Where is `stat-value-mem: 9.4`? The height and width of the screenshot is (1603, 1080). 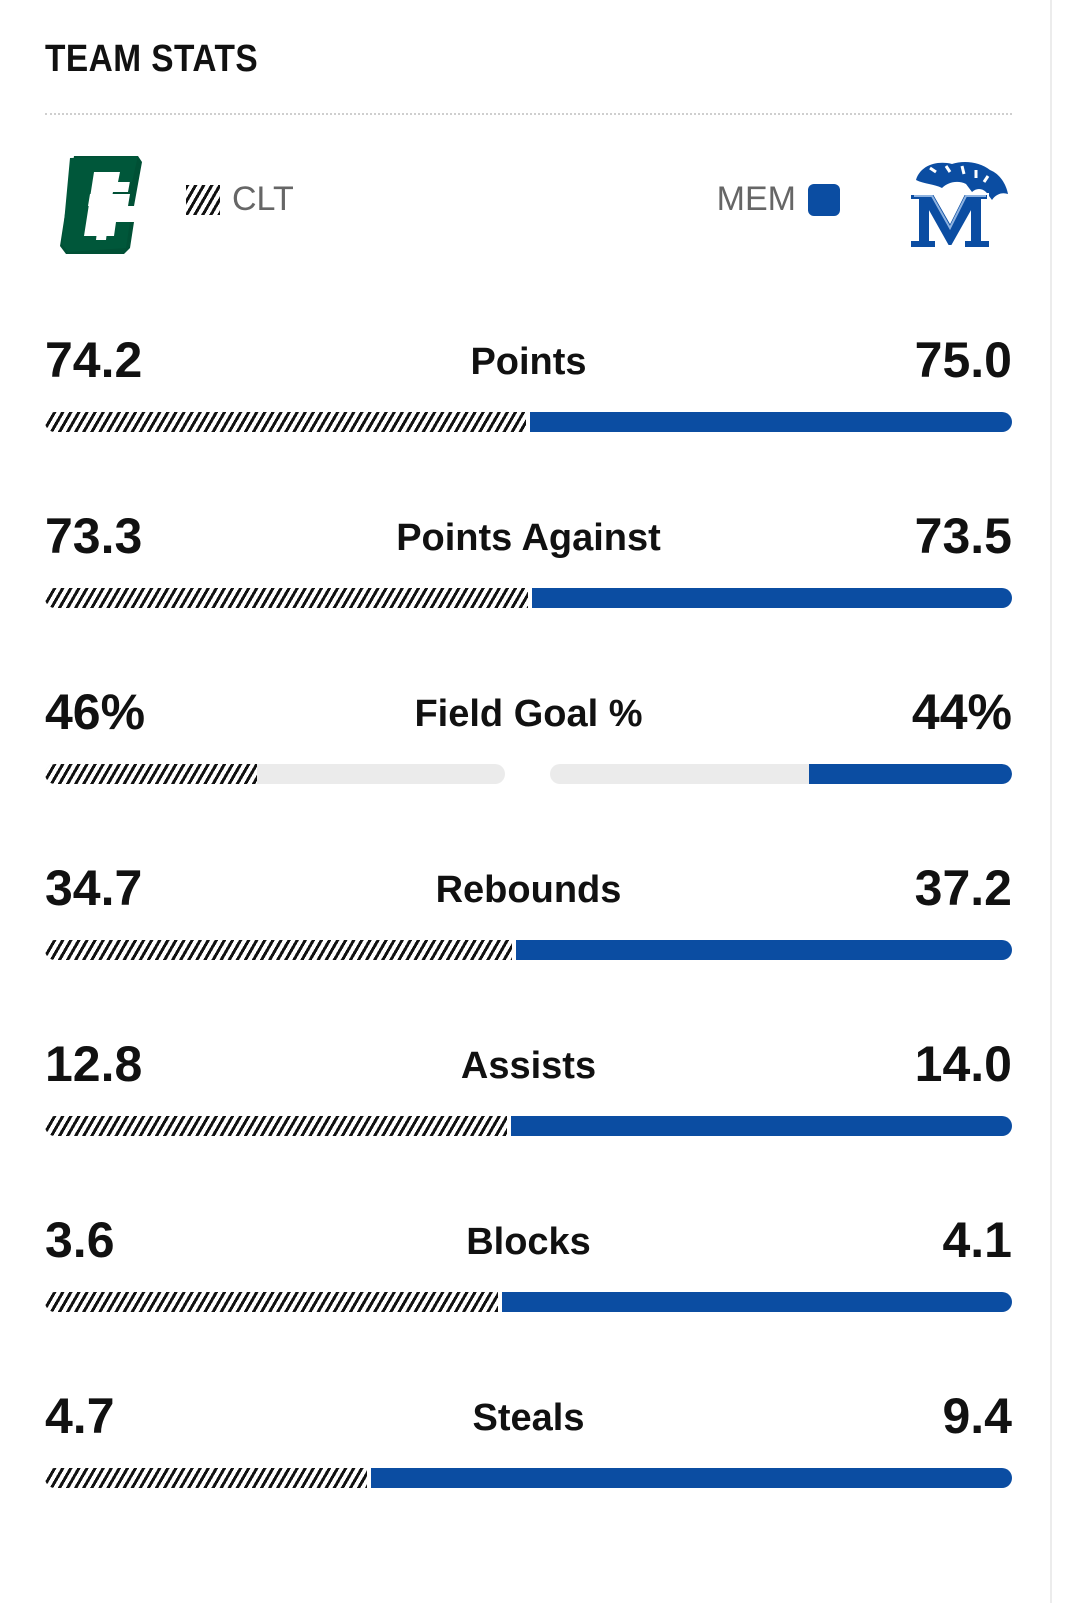
stat-value-mem: 9.4 is located at coordinates (977, 1416).